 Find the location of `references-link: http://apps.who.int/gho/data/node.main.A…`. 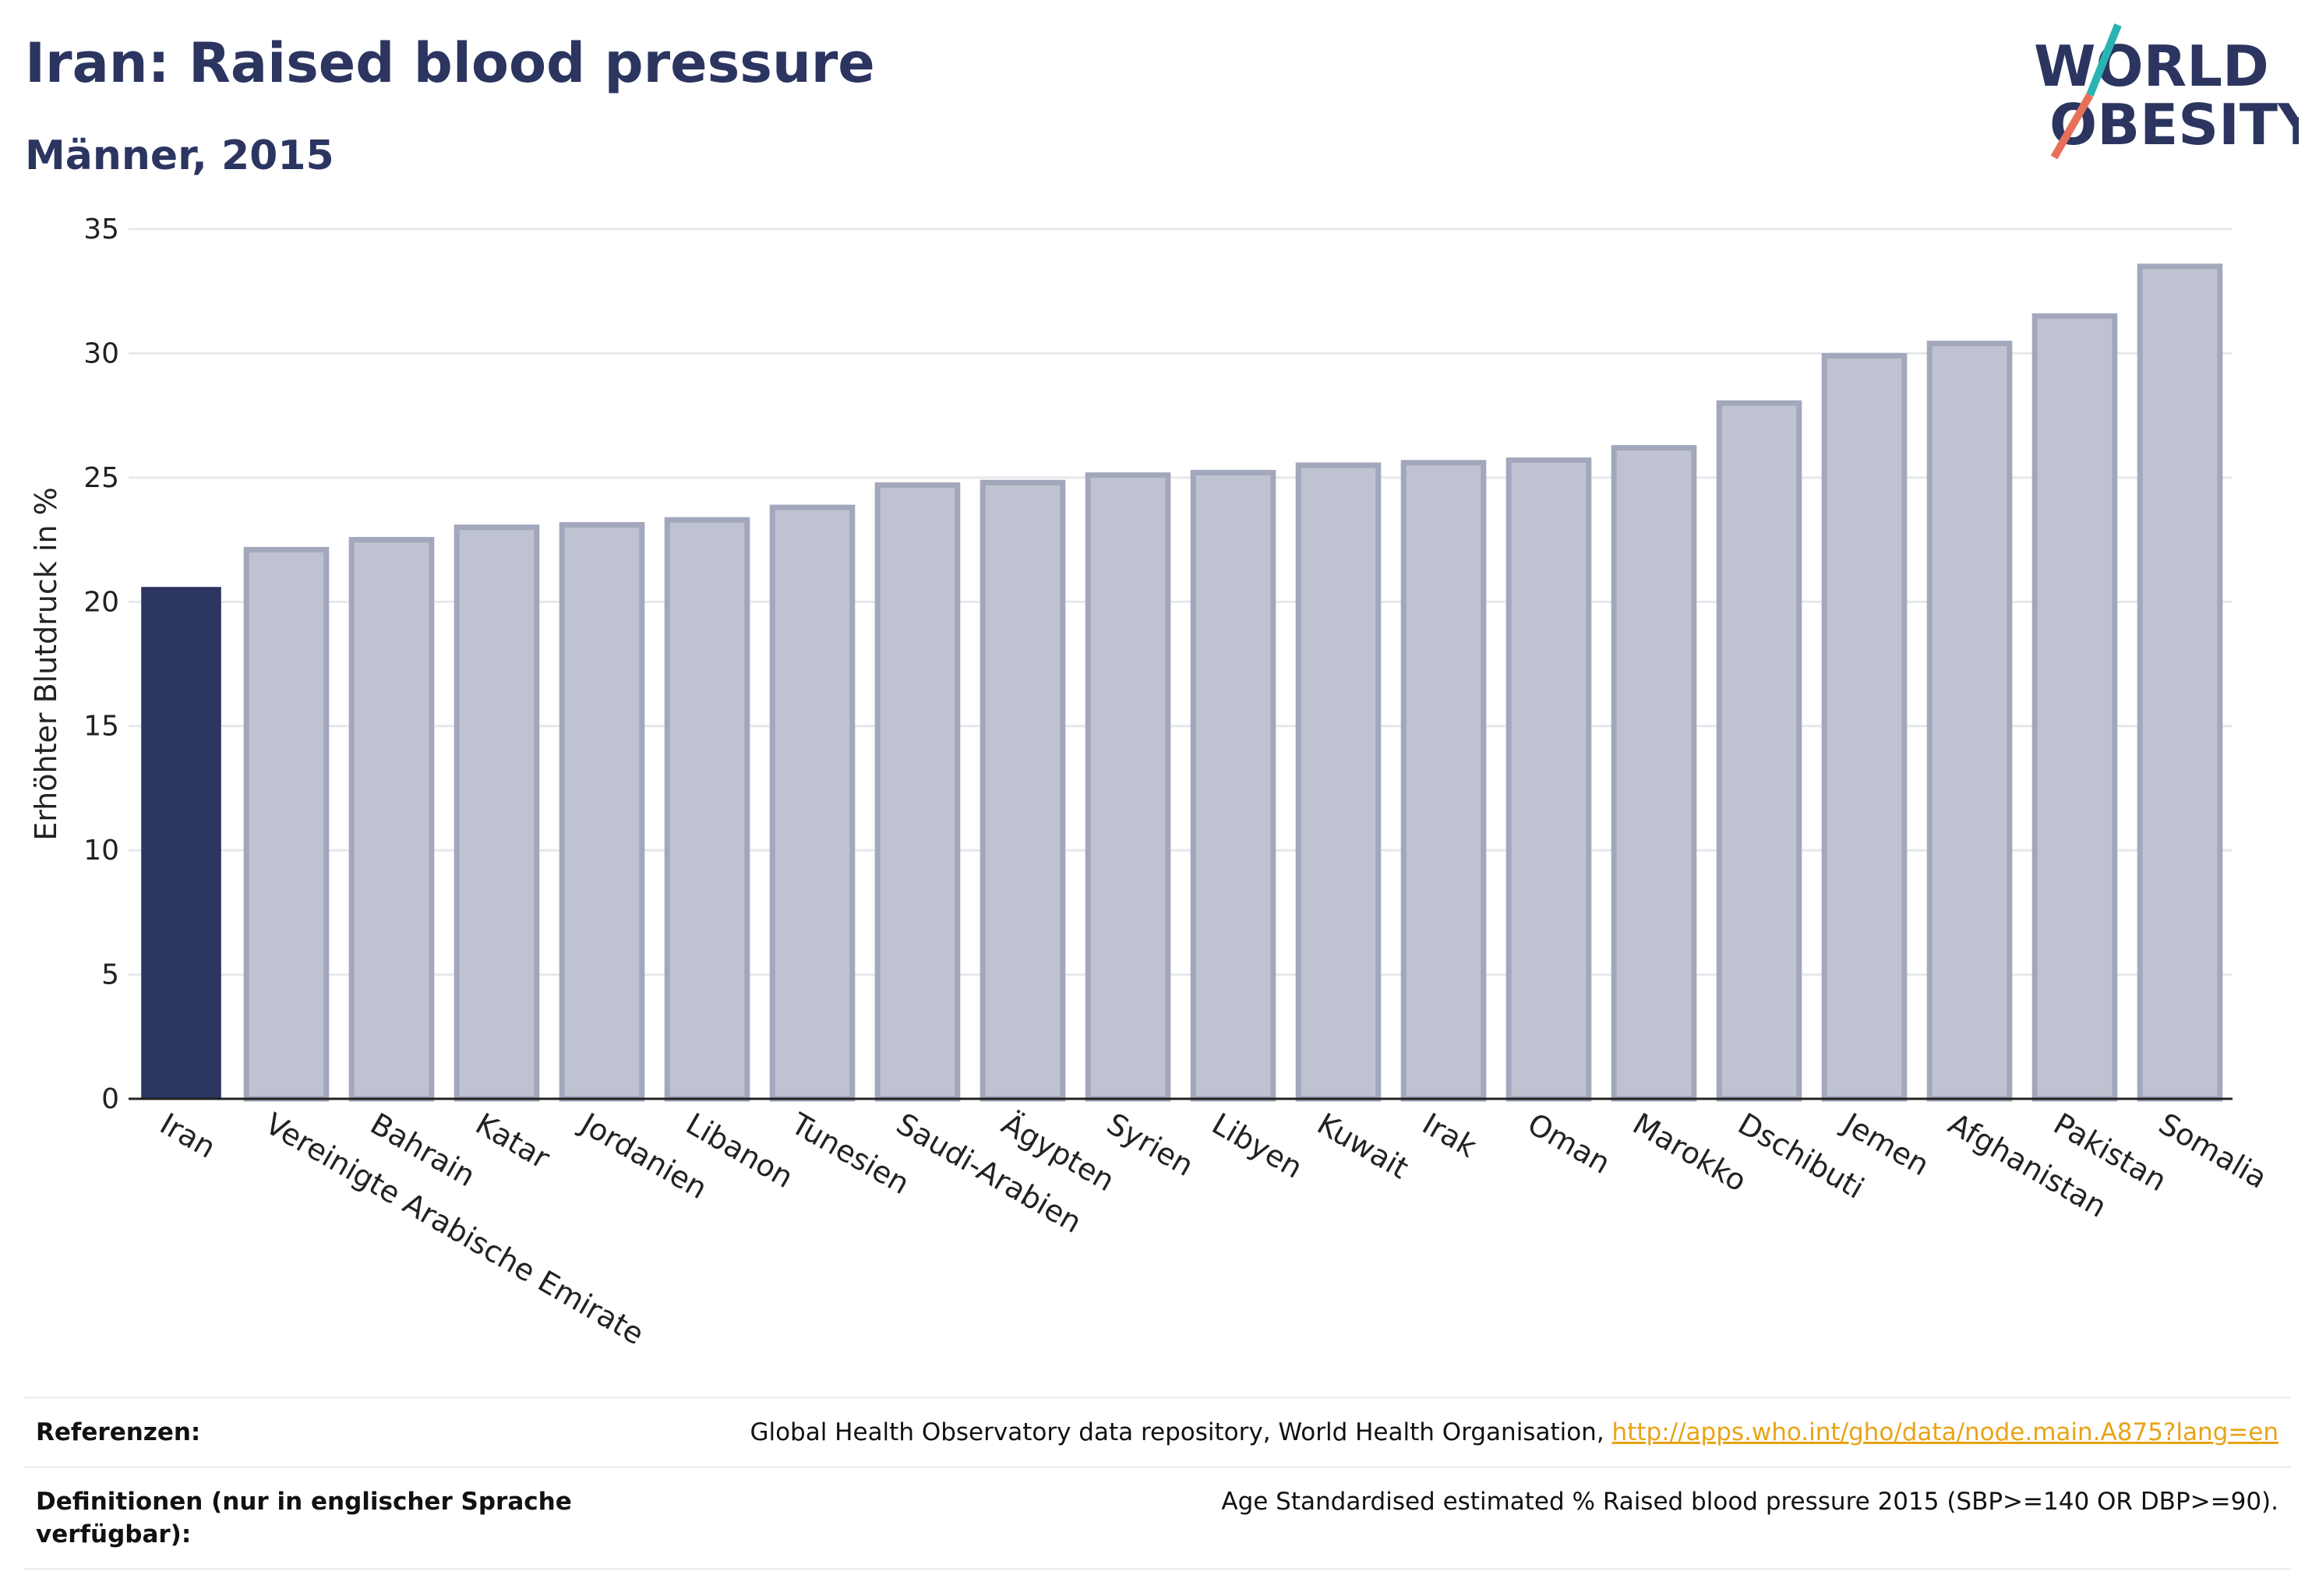

references-link: http://apps.who.int/gho/data/node.main.A… is located at coordinates (1945, 1432).